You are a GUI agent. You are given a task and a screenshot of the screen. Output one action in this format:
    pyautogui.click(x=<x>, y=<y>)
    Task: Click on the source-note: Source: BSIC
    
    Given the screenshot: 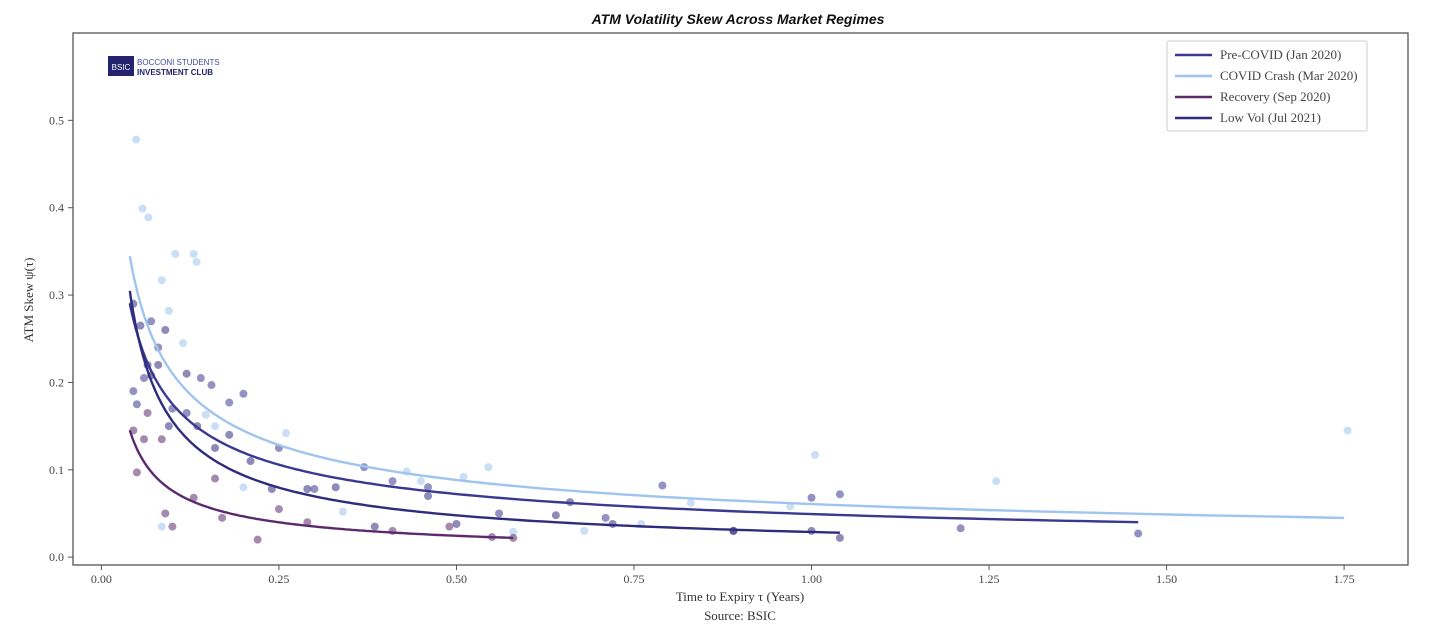 What is the action you would take?
    pyautogui.click(x=740, y=615)
    